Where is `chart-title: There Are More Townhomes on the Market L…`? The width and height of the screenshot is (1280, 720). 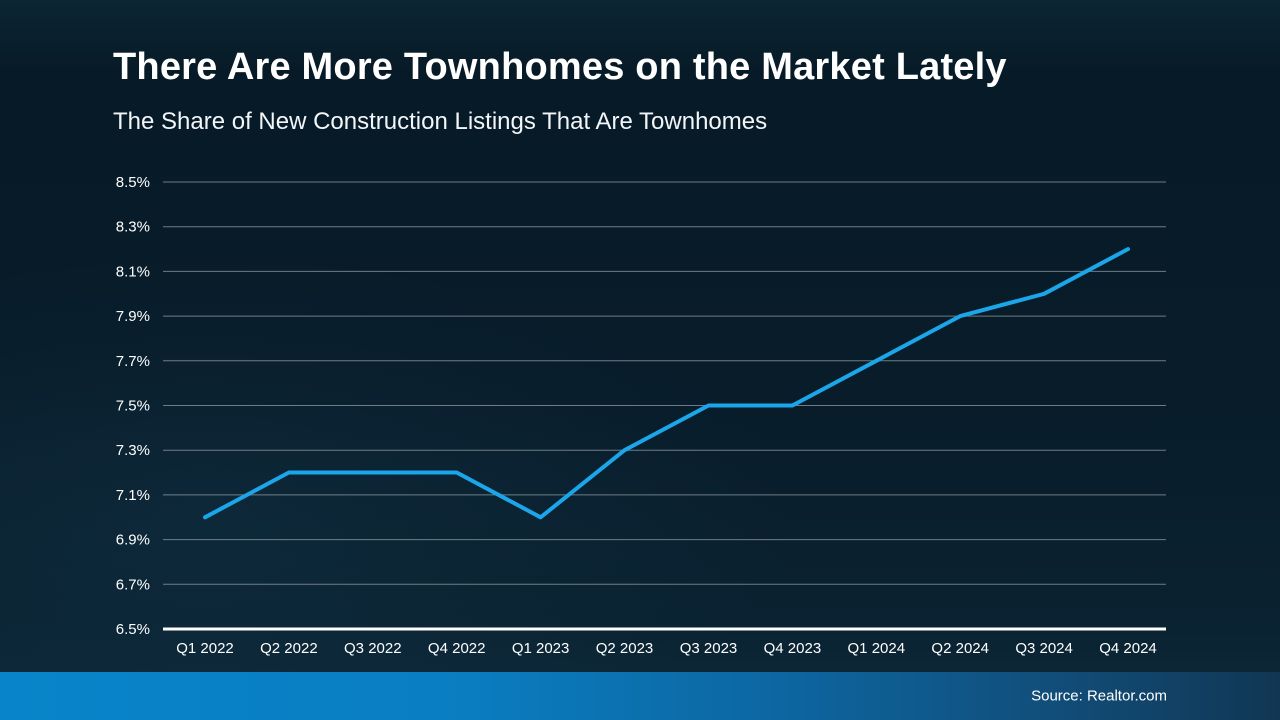 chart-title: There Are More Townhomes on the Market L… is located at coordinates (560, 67).